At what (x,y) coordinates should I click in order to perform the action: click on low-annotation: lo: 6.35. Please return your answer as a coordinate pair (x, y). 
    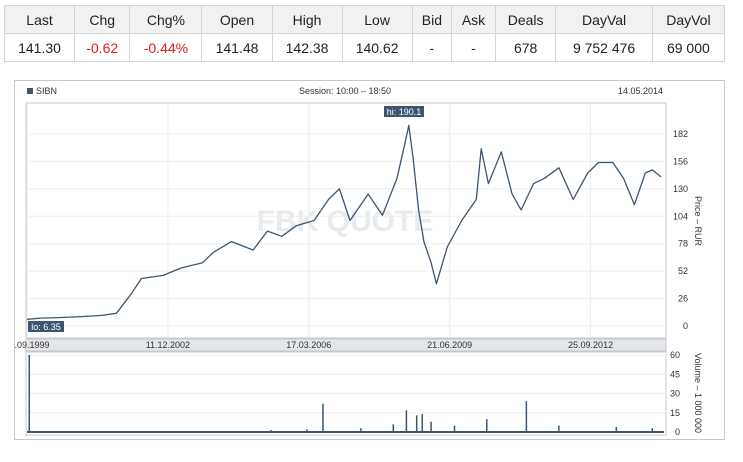
    Looking at the image, I should click on (46, 327).